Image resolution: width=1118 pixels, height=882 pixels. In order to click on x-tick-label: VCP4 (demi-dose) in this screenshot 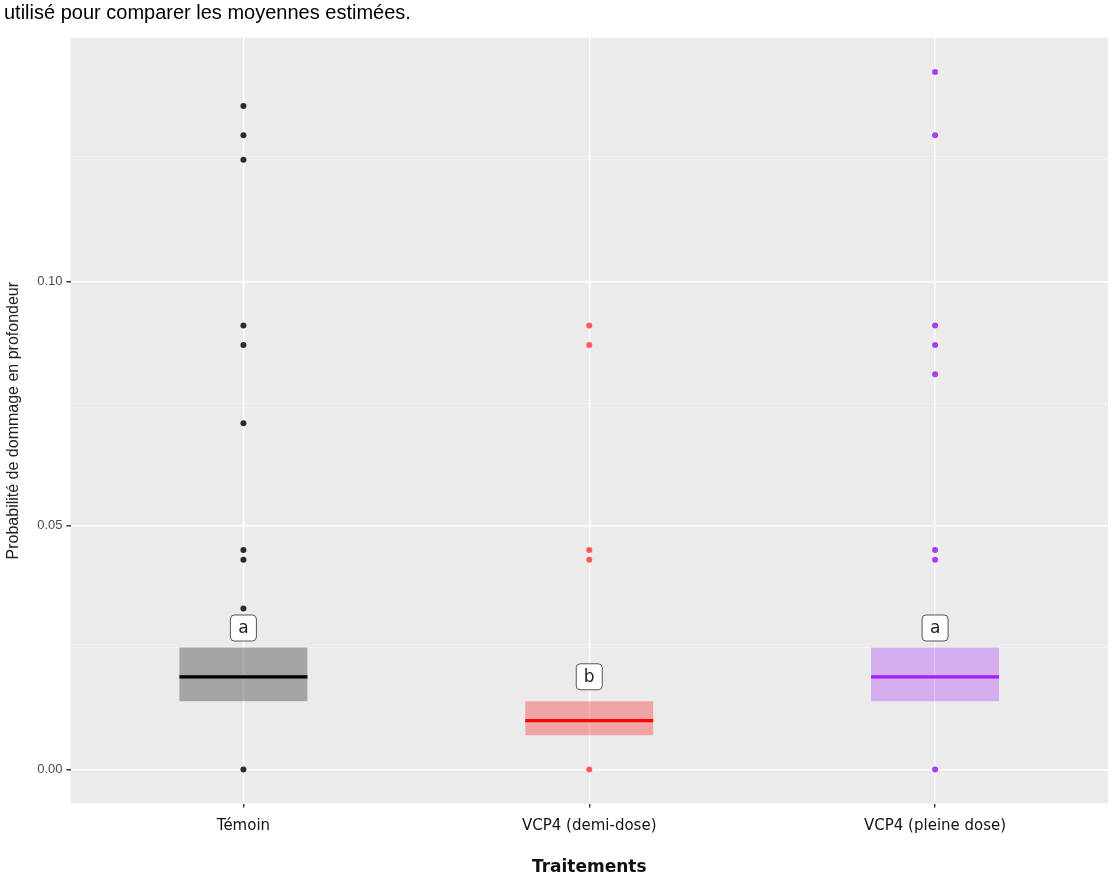, I will do `click(589, 825)`.